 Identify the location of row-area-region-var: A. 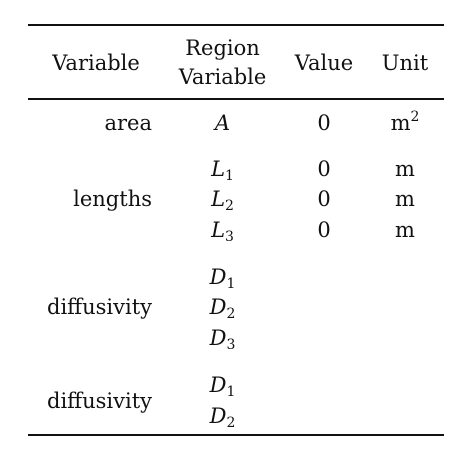
(222, 123).